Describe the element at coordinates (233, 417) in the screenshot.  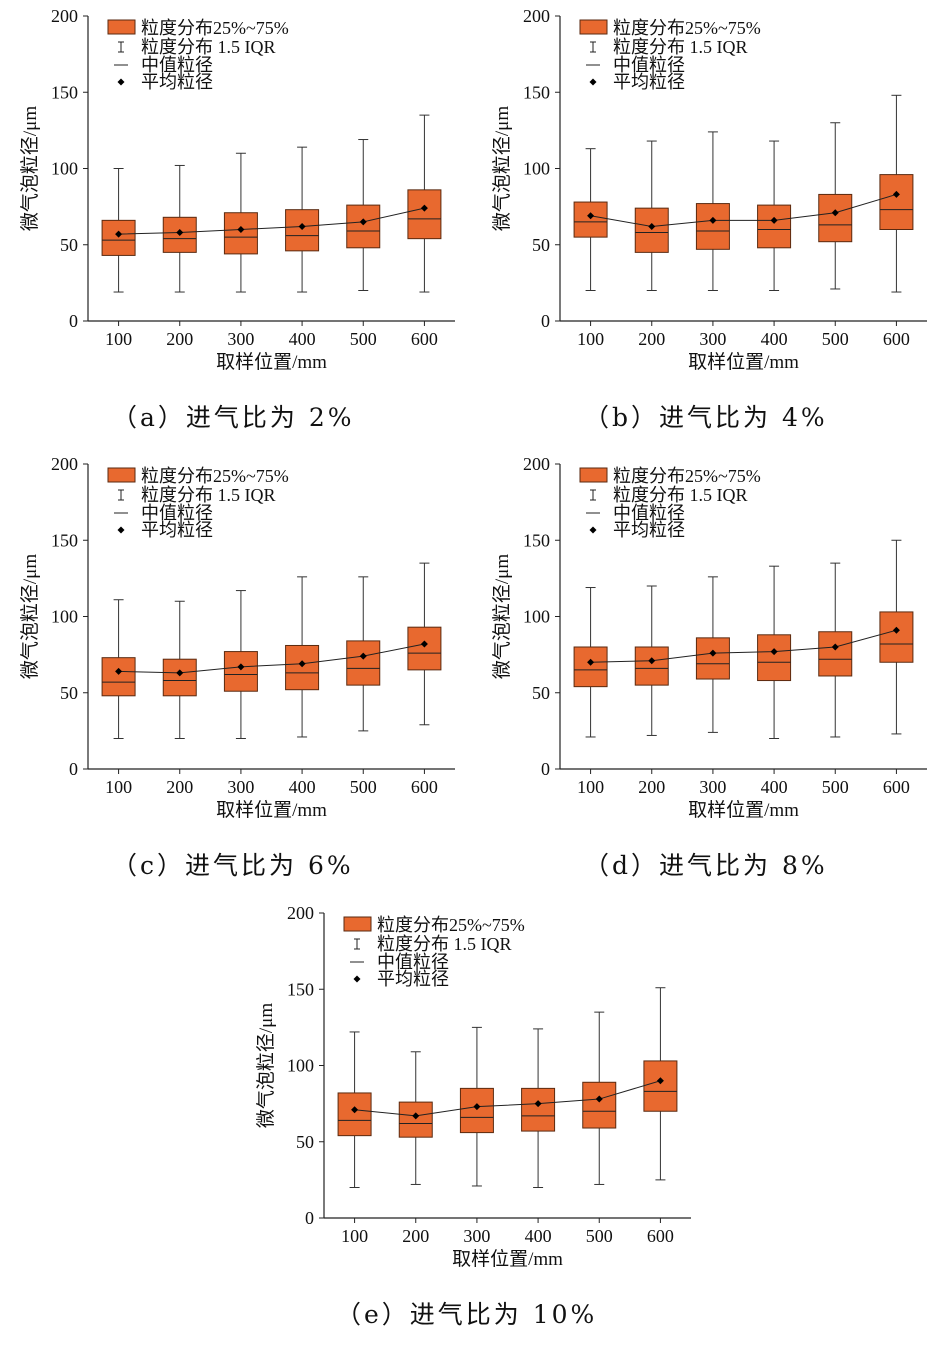
I see `chart-caption-a: （a）进气比为 2%` at that location.